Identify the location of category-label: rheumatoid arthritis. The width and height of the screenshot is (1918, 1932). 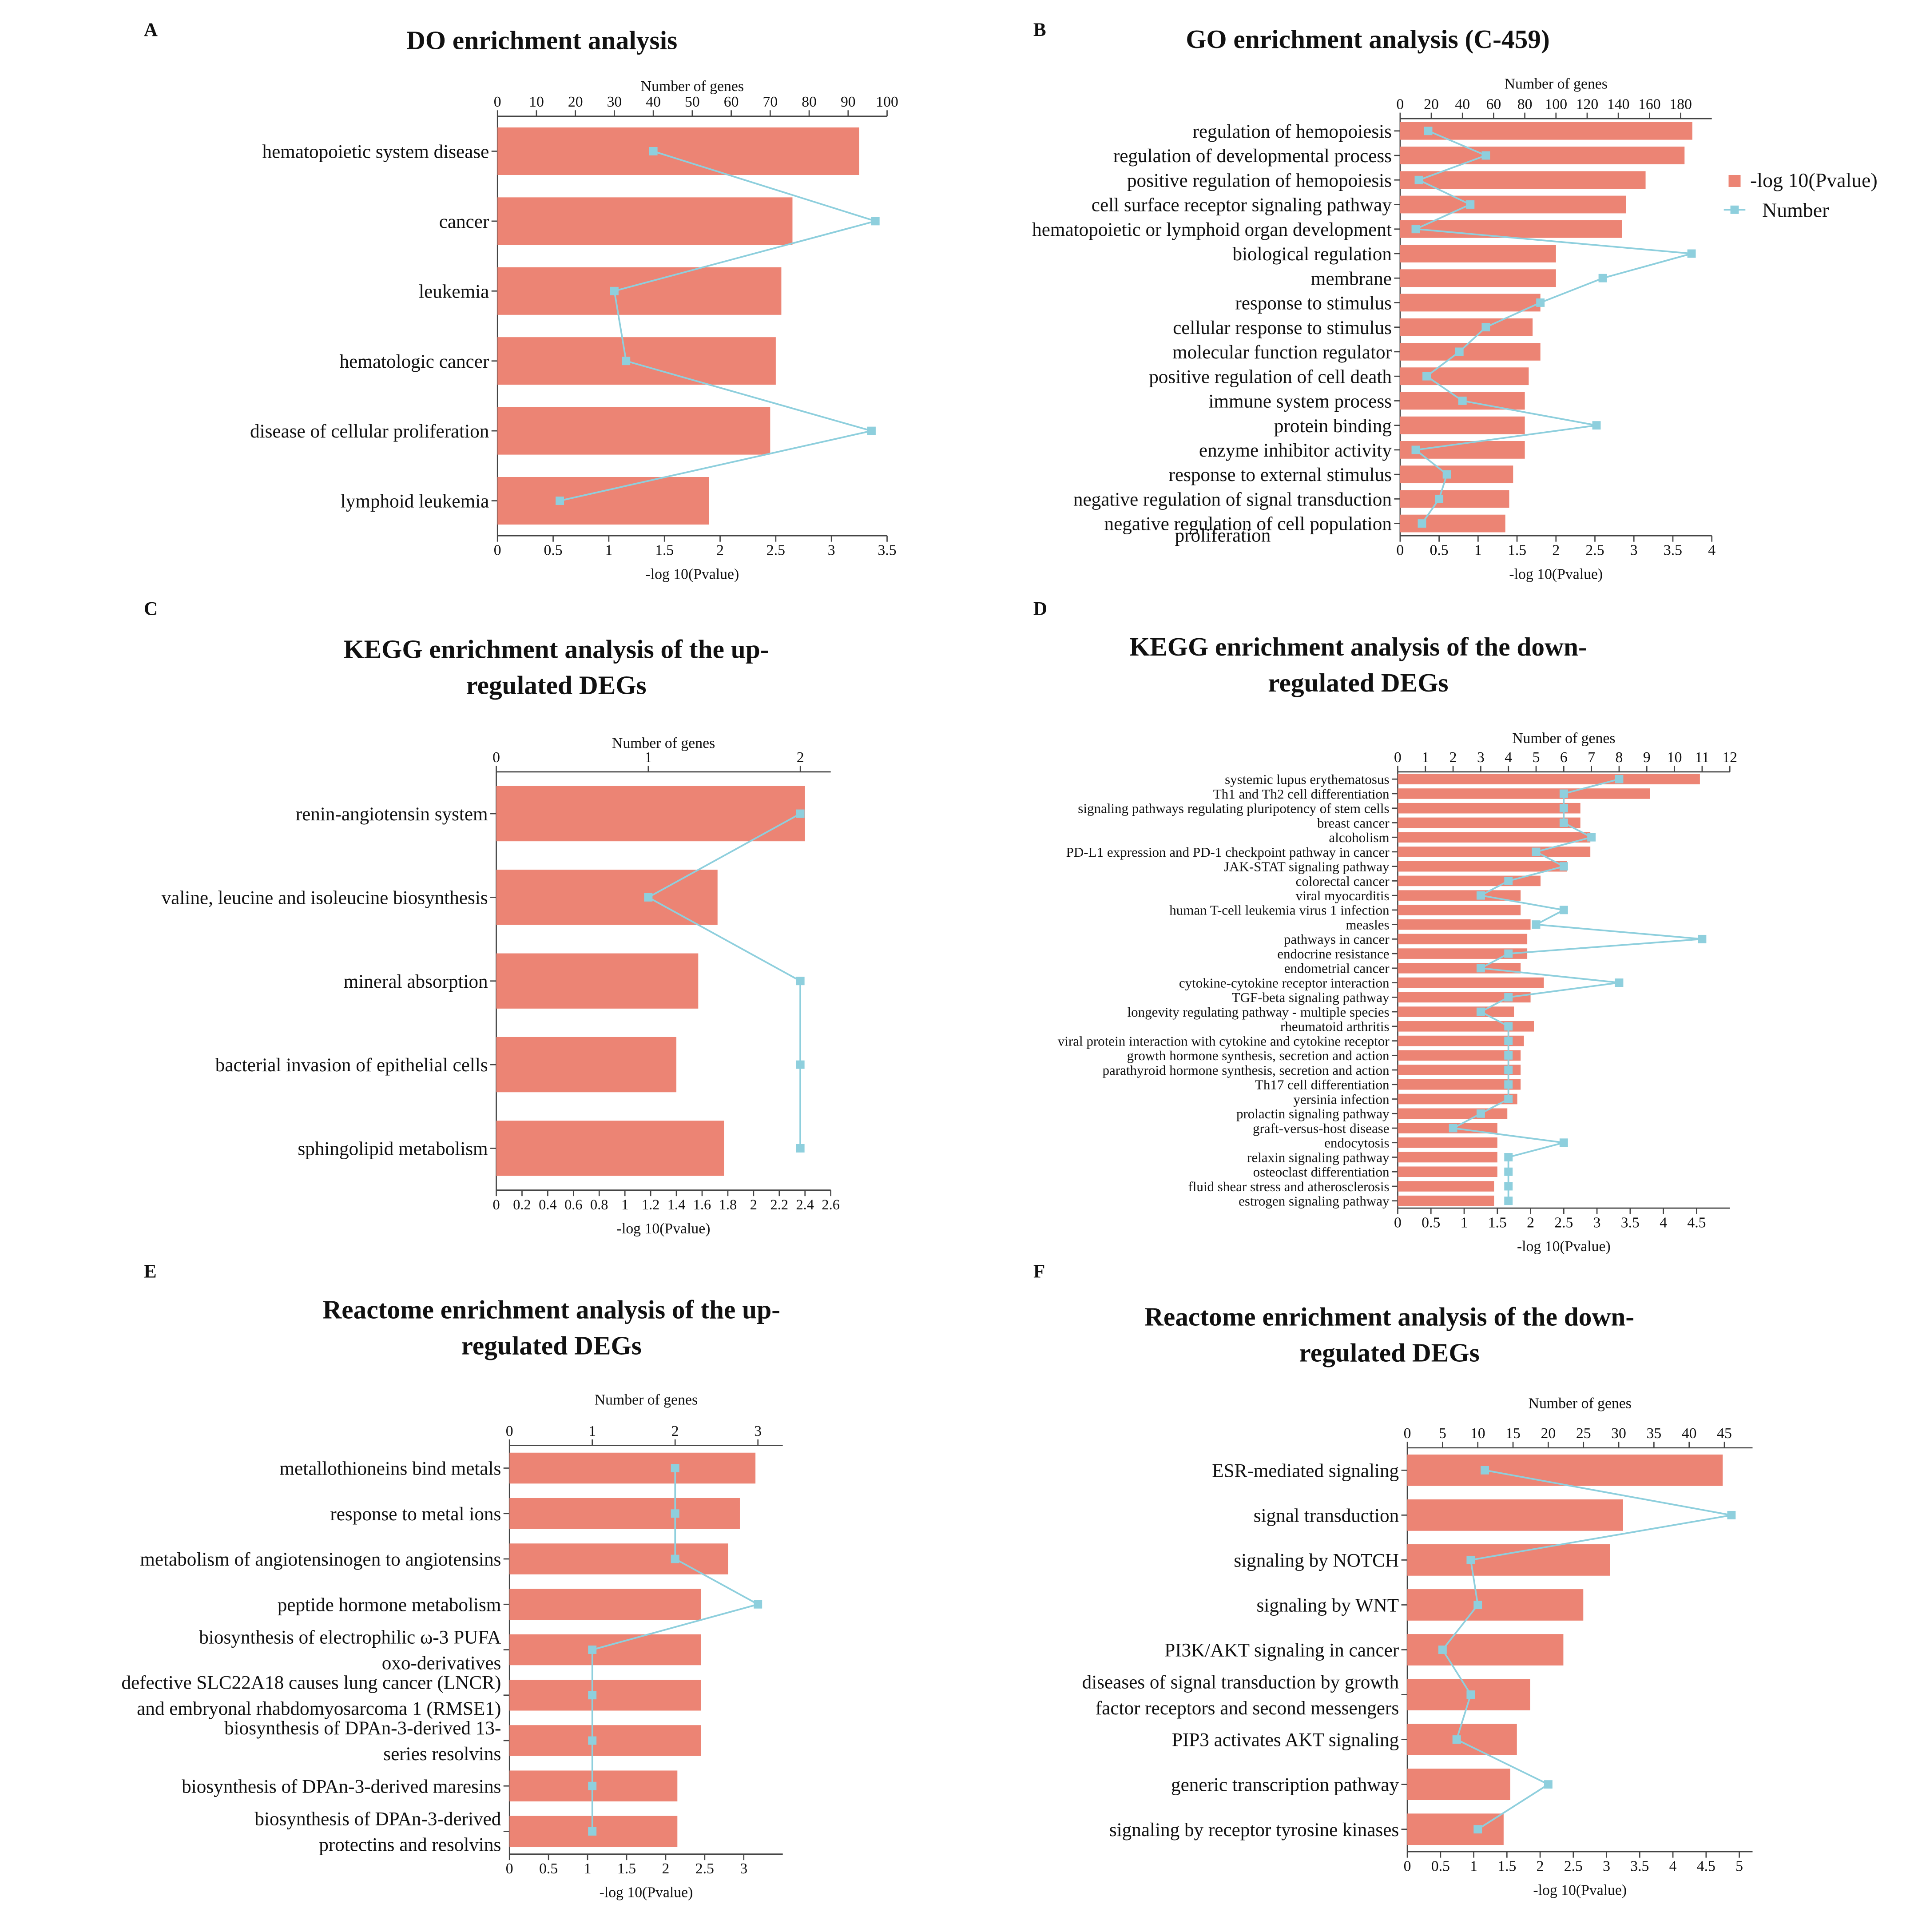
(1335, 1026).